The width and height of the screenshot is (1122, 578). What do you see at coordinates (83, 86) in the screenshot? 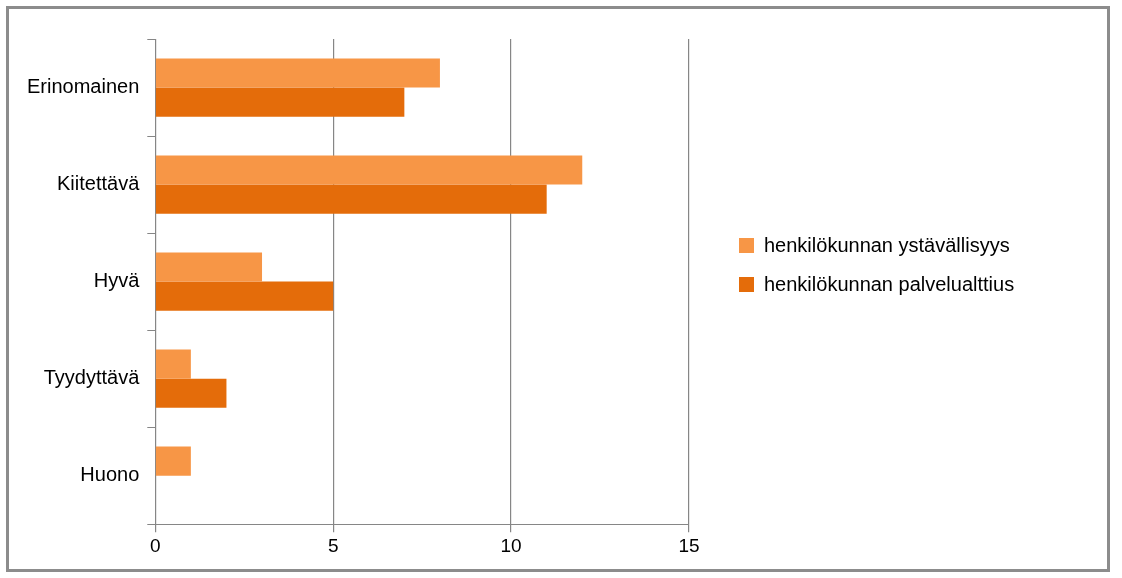
I see `y-tick-label: Erinomainen` at bounding box center [83, 86].